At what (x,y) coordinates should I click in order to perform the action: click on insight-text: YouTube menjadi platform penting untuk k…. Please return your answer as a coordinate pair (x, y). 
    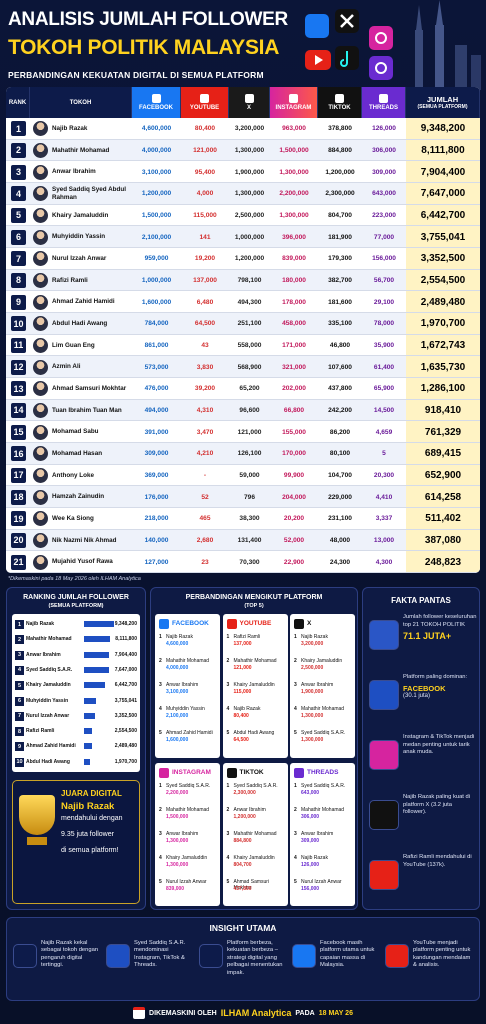
    Looking at the image, I should click on (442, 954).